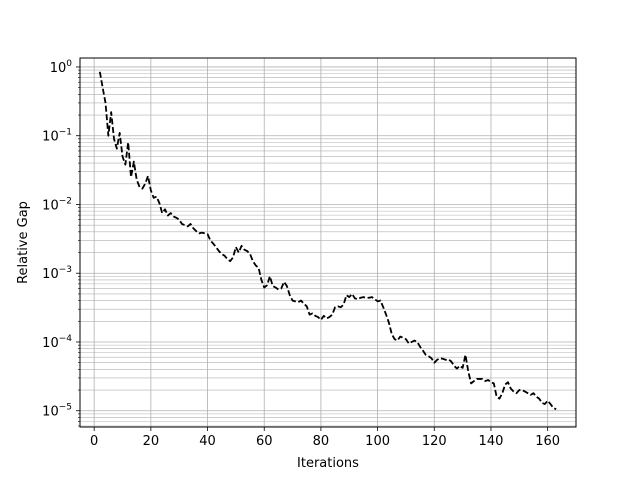  What do you see at coordinates (61, 243) in the screenshot?
I see `y-axis: 10⁻⁵ 10⁻⁴ 10⁻³ 10⁻² 10⁻¹ 10⁰` at bounding box center [61, 243].